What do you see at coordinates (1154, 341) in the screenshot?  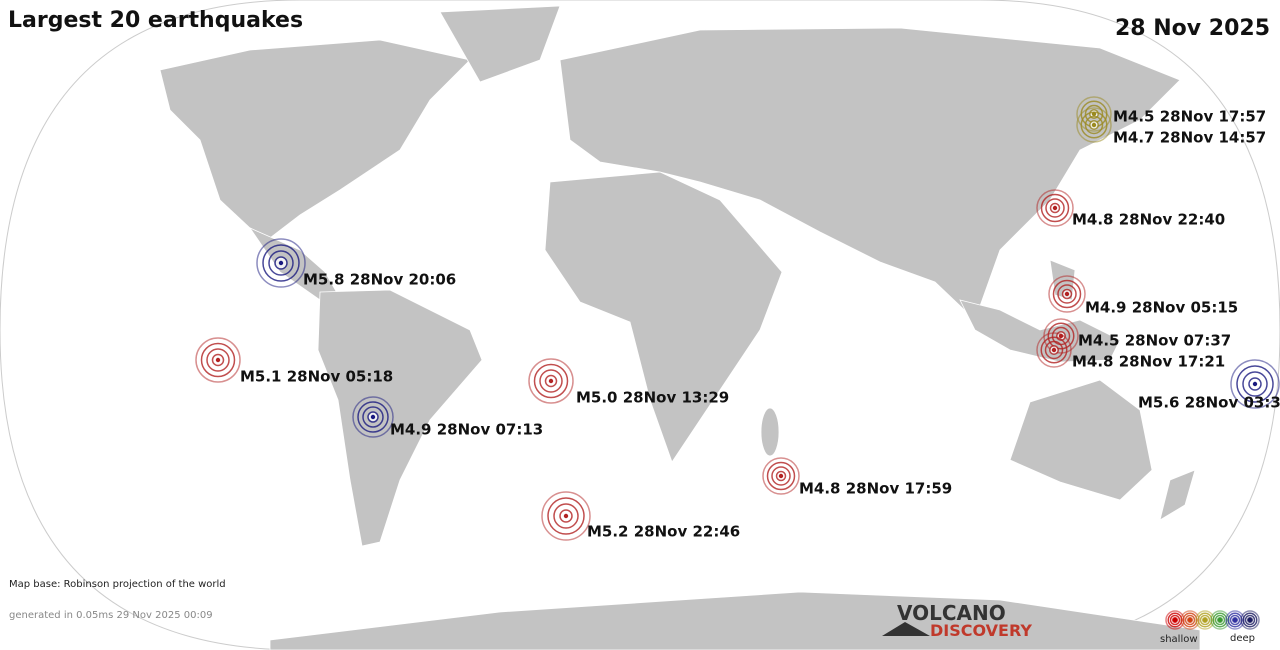 I see `quake-label: M4.5 28Nov 07:37` at bounding box center [1154, 341].